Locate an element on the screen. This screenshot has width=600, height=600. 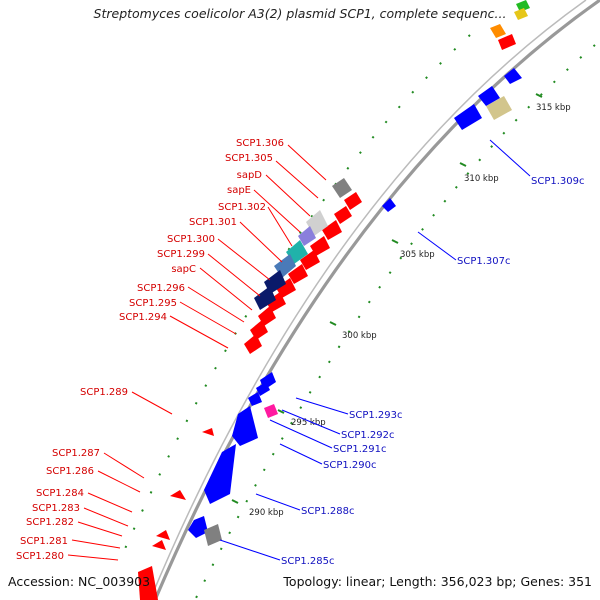
tick-label-310: 310 kbp is located at coordinates (481, 179).